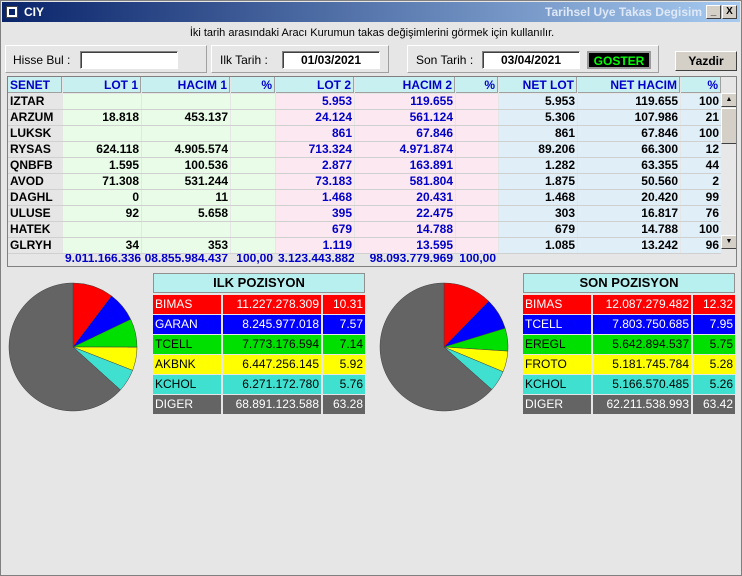 The image size is (742, 576). What do you see at coordinates (713, 12) in the screenshot?
I see `minimize-button: _` at bounding box center [713, 12].